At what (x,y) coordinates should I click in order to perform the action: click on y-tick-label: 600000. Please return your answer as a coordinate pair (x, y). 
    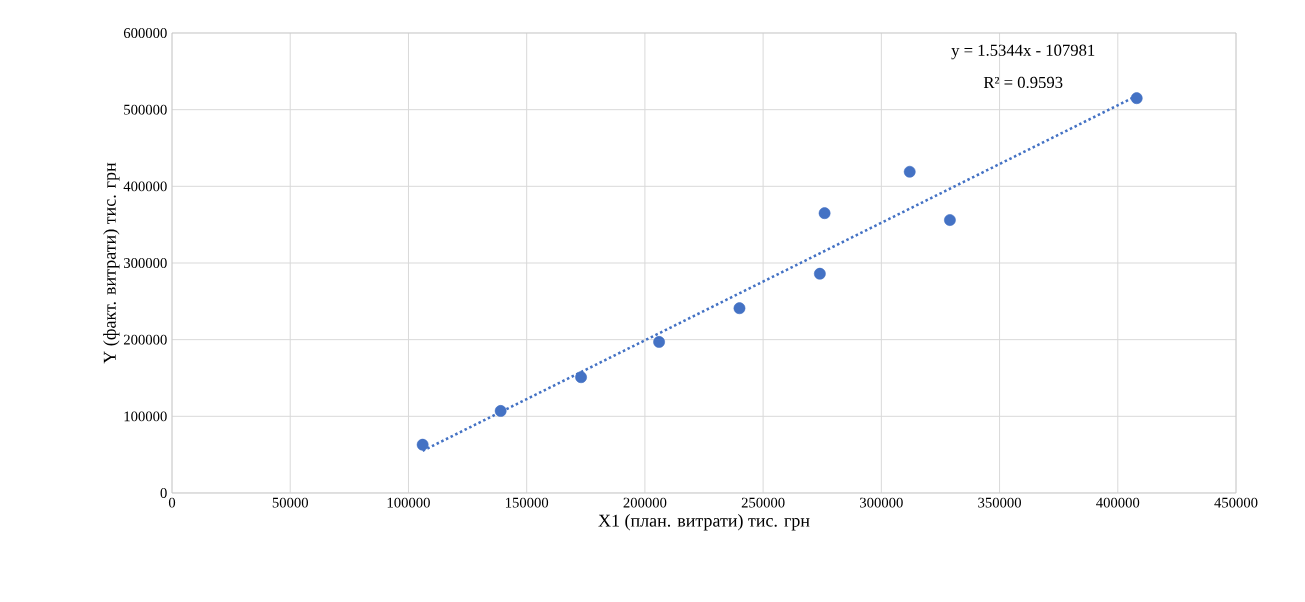
    Looking at the image, I should click on (145, 33).